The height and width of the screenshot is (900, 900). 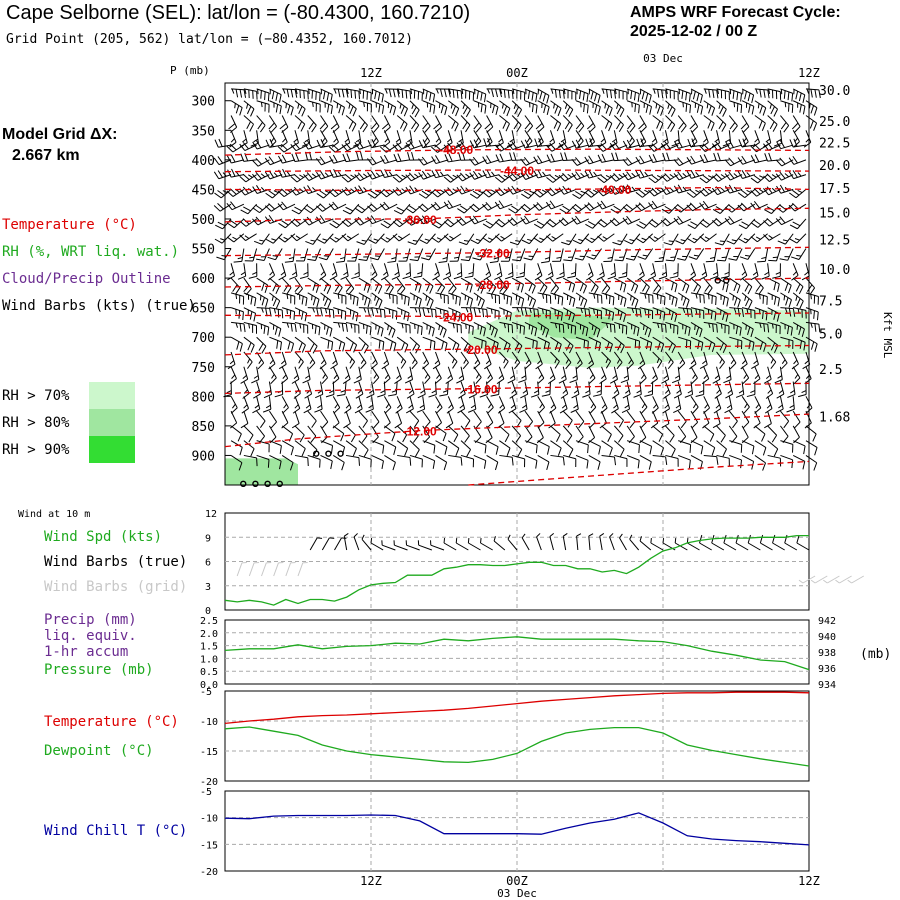 What do you see at coordinates (735, 12) in the screenshot?
I see `cycle-label: AMPS WRF Forecast Cycle:` at bounding box center [735, 12].